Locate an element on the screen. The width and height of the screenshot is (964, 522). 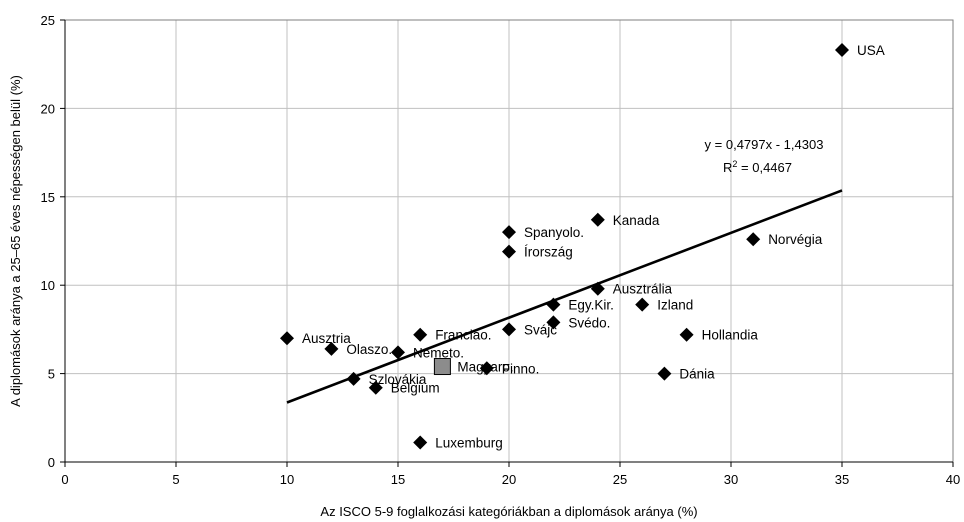
point-label: Dánia is located at coordinates (697, 374).